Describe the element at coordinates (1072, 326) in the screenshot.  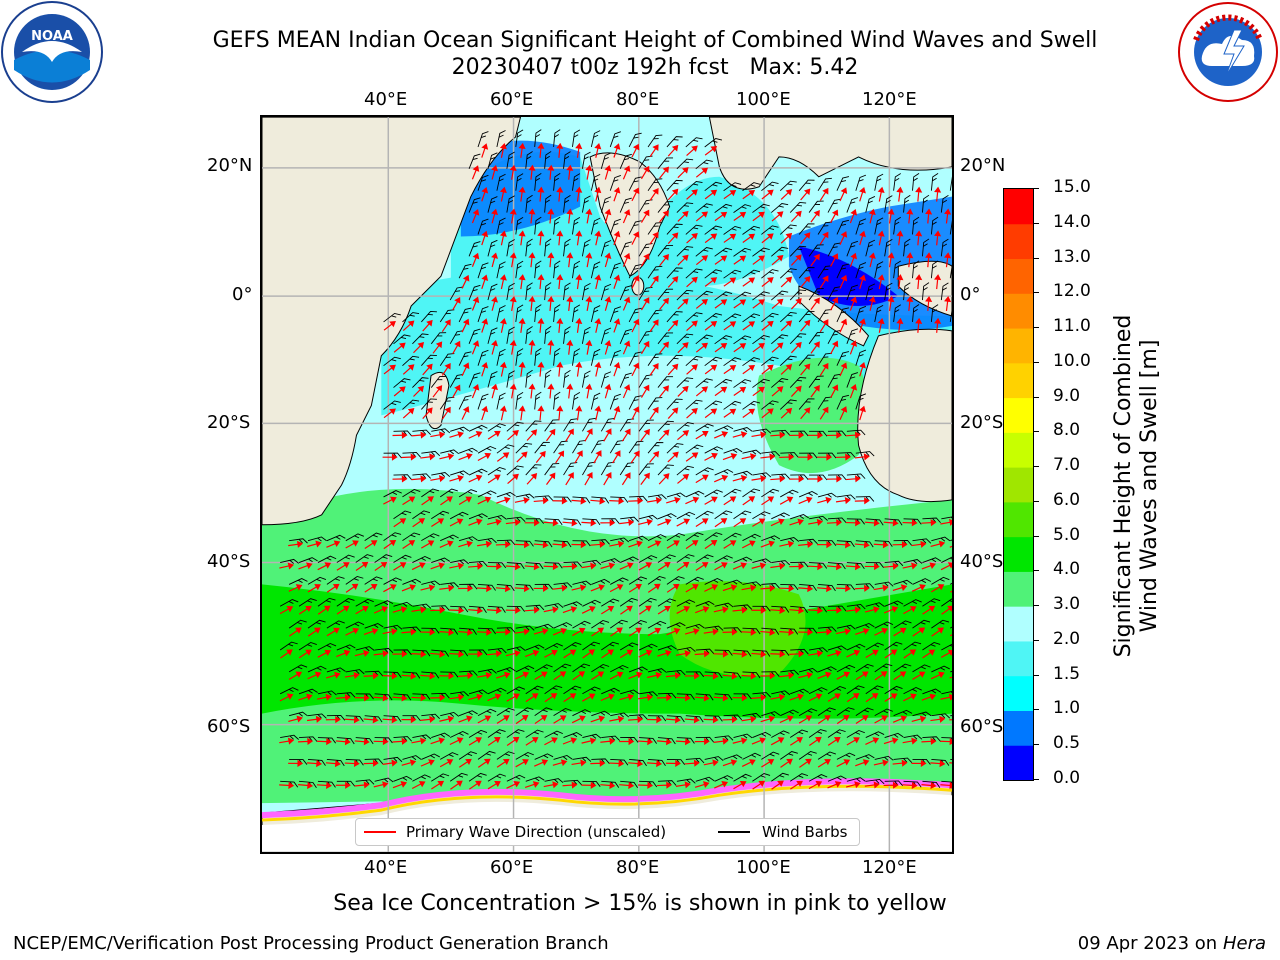
I see `colorbar-tick-label: 11.0` at that location.